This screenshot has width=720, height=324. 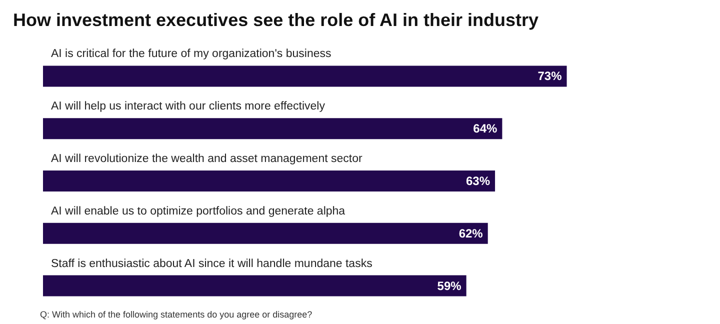 I want to click on y-tick-label: AI is critical for the future of my organization's business, so click(x=191, y=54).